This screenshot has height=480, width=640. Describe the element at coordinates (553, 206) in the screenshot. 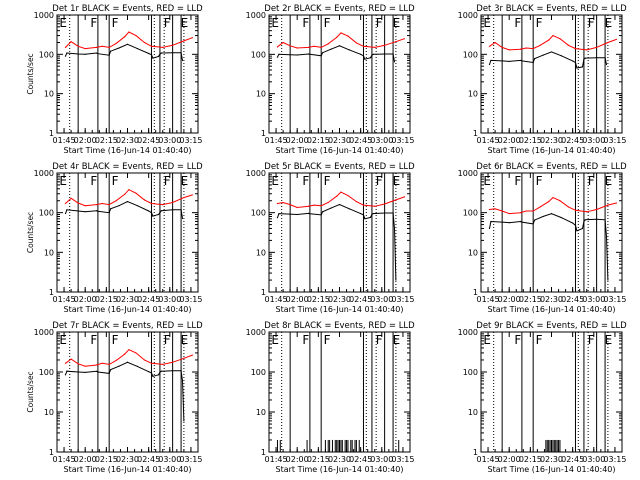

I see `series-line-lld` at that location.